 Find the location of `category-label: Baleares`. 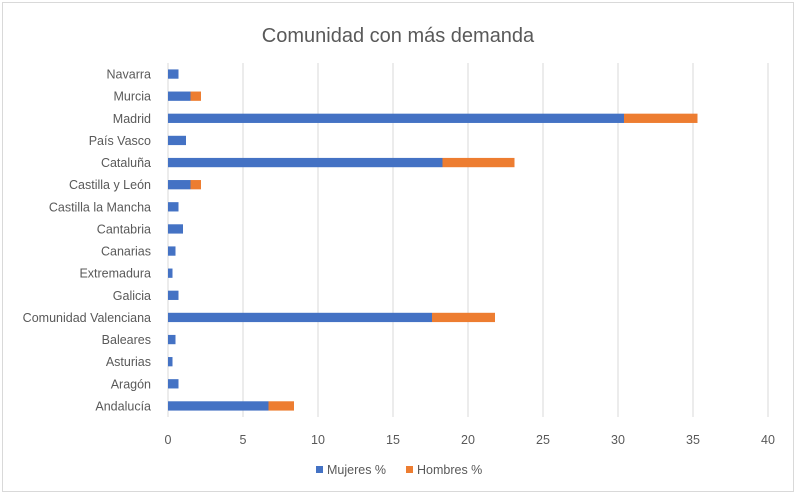

category-label: Baleares is located at coordinates (126, 340).